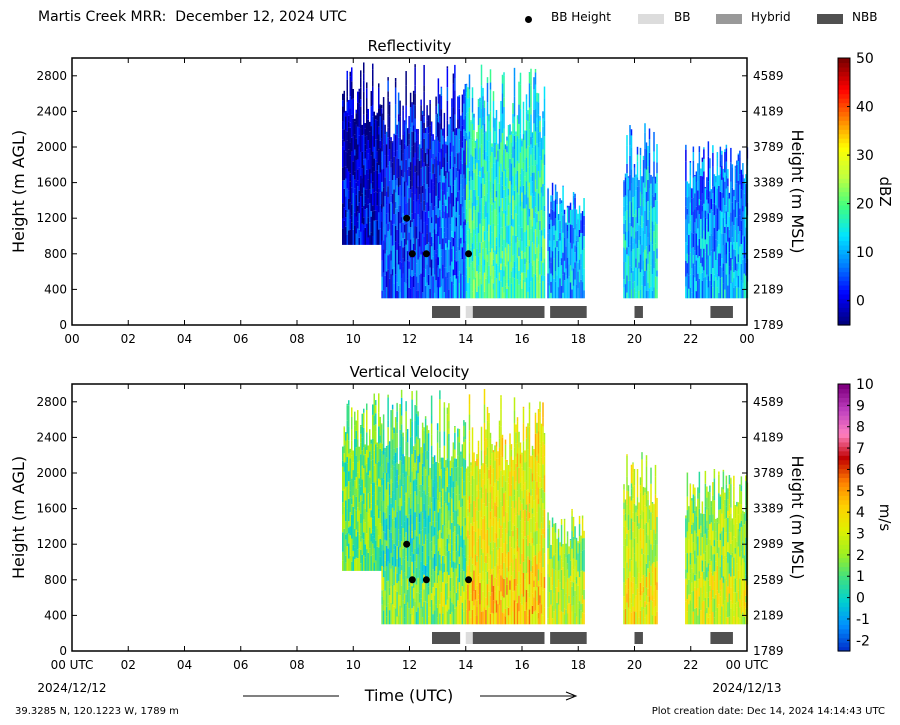  What do you see at coordinates (830, 19) in the screenshot?
I see `legend-swatch-nbb` at bounding box center [830, 19].